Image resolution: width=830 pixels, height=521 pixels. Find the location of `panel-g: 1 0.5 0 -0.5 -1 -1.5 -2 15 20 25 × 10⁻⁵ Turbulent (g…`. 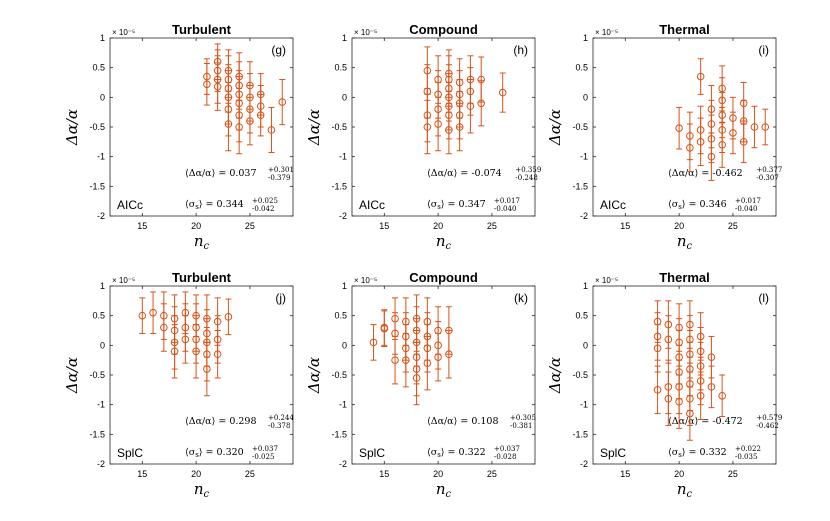

panel-g: 1 0.5 0 -0.5 -1 -1.5 -2 15 20 25 × 10⁻⁵ Turbulent (g… is located at coordinates (178, 137).